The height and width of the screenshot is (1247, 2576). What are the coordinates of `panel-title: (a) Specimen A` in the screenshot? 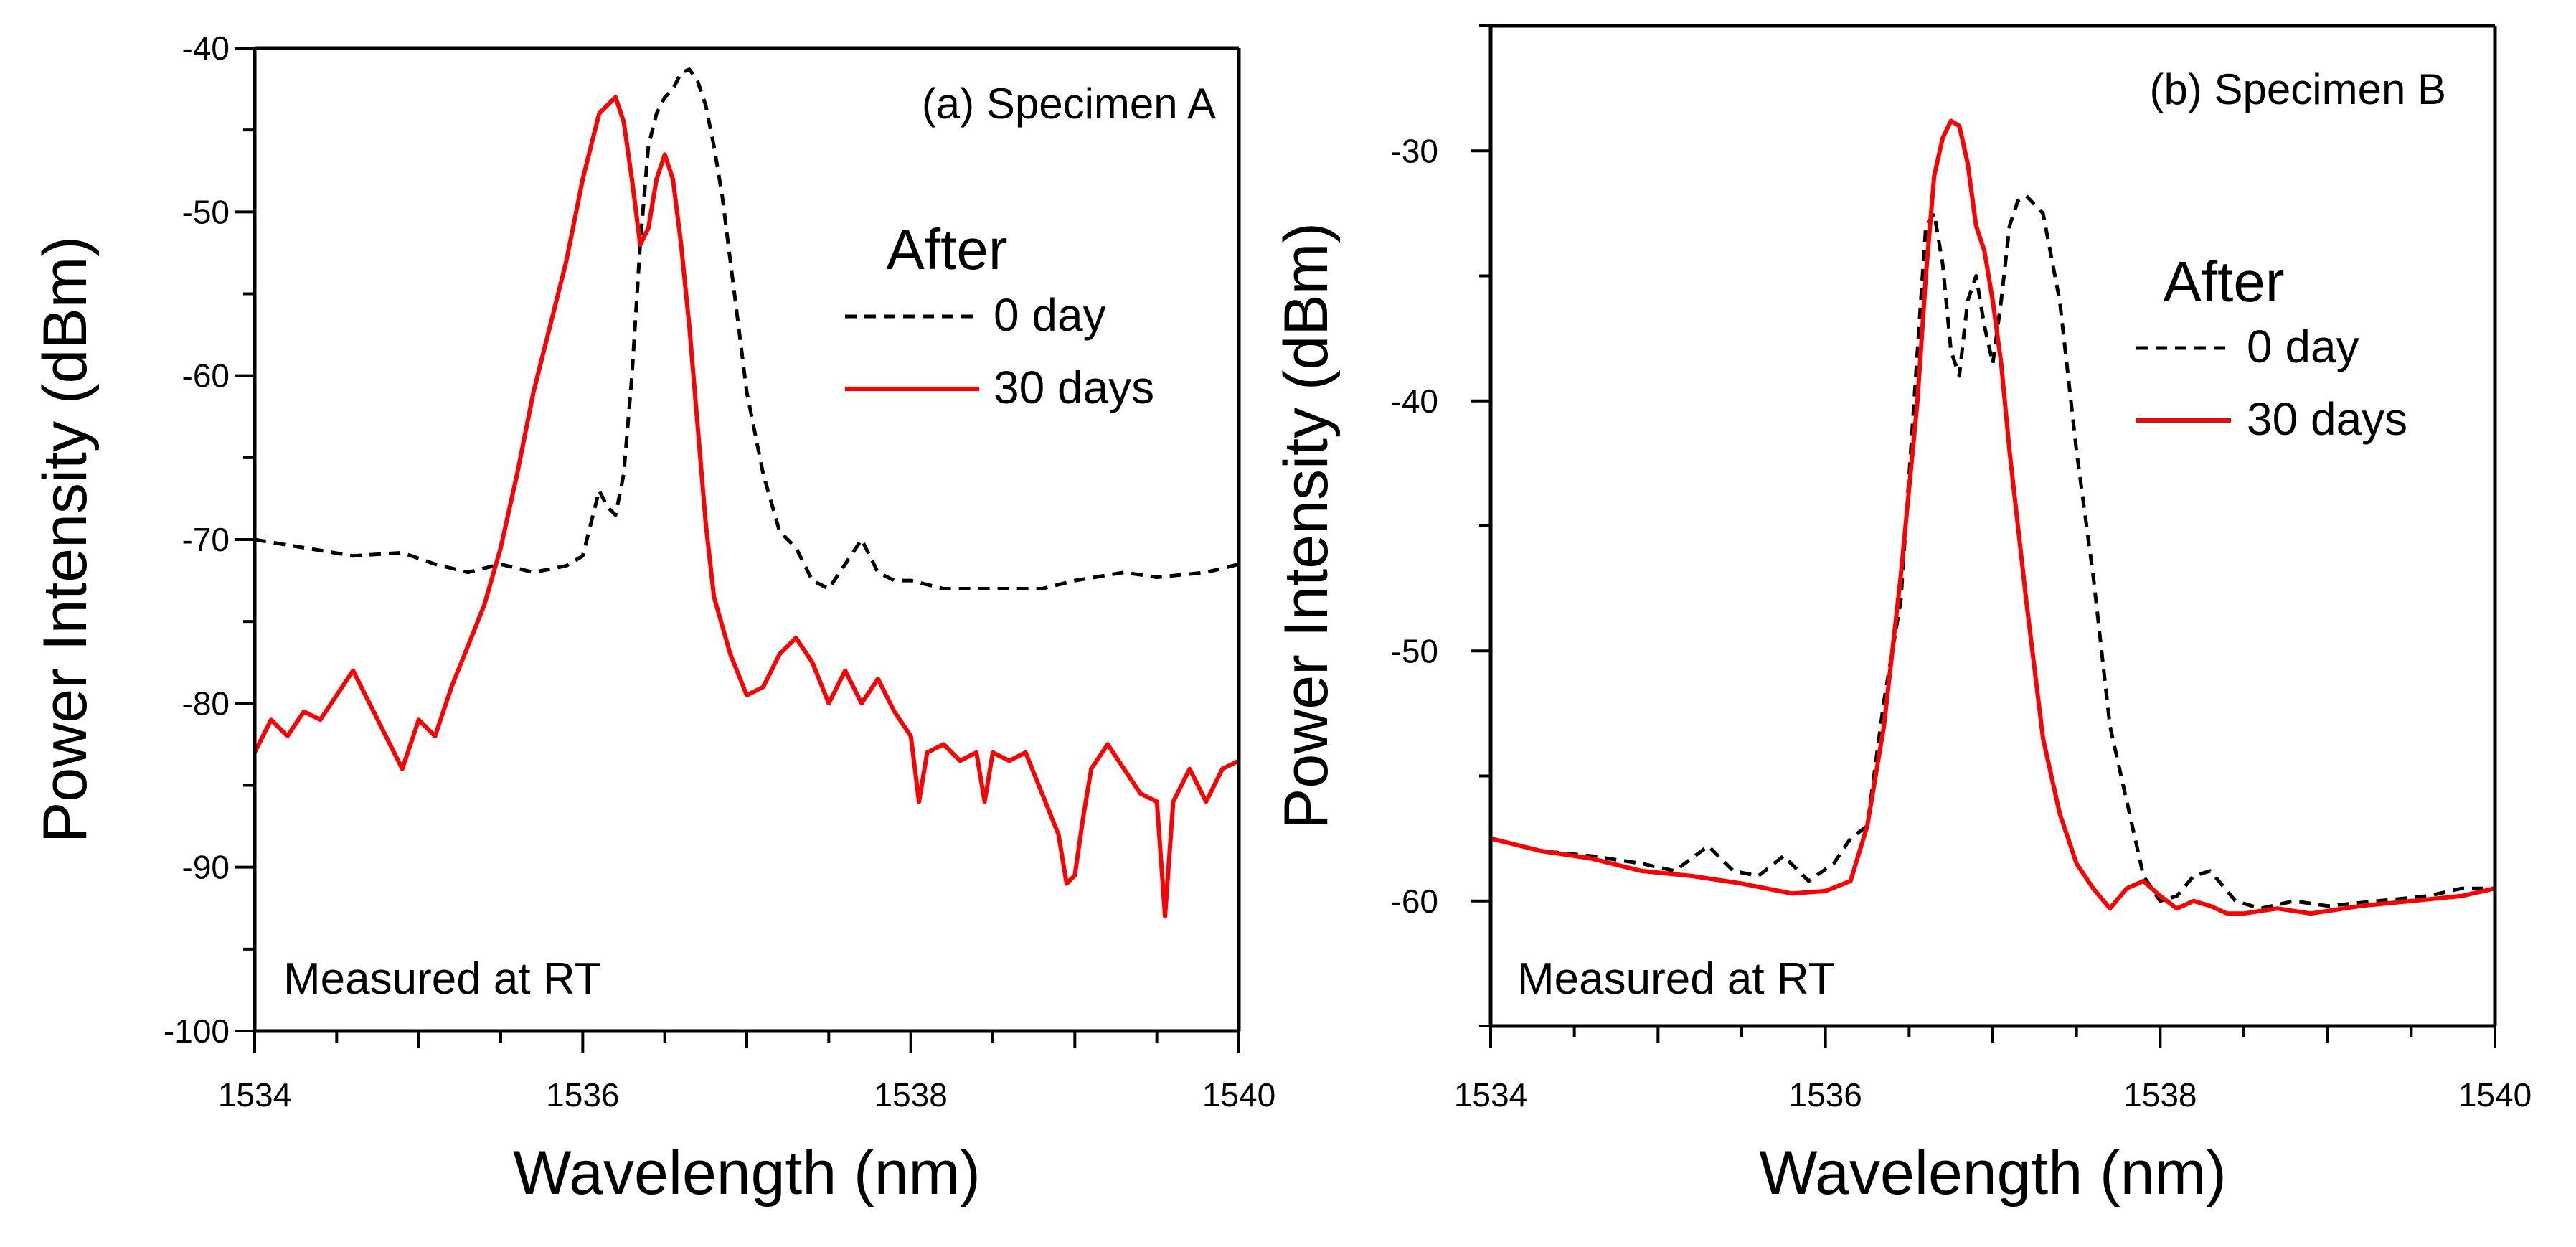 It's located at (1069, 104).